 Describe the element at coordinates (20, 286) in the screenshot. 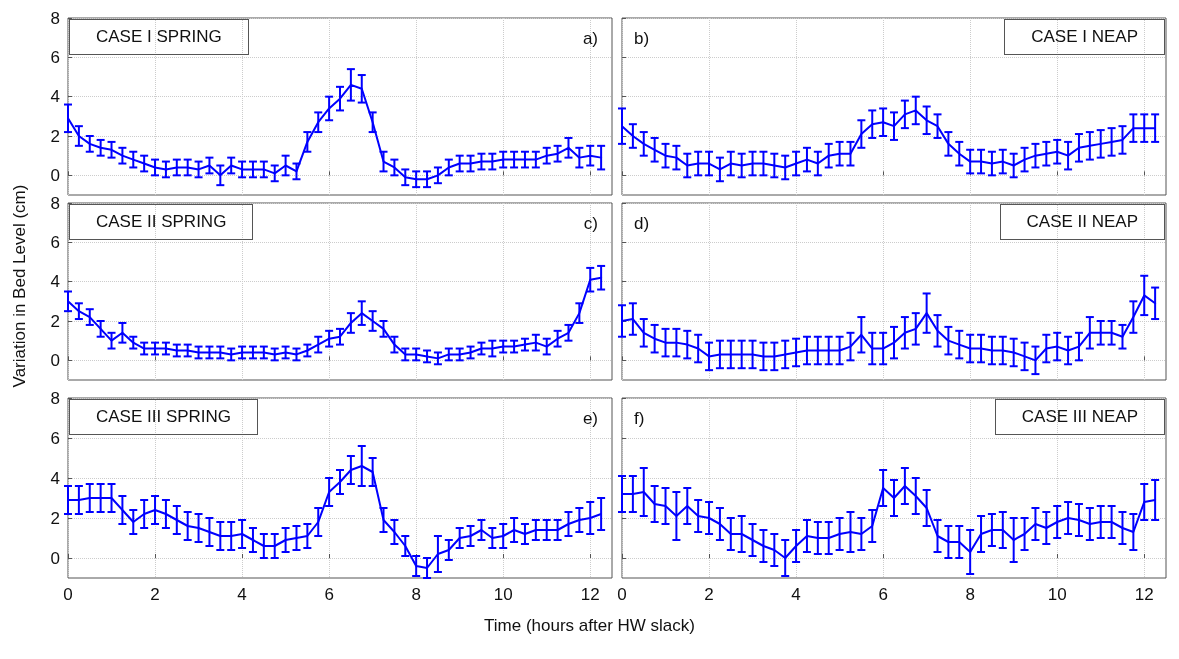

I see `y-axis-title: Variation in Bed Level (cm)` at that location.